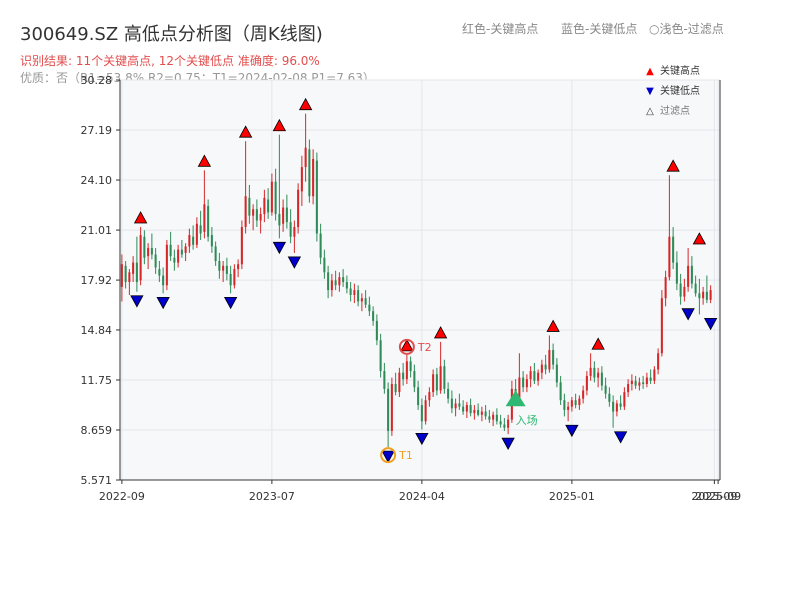 The width and height of the screenshot is (800, 600). Describe the element at coordinates (672, 92) in the screenshot. I see `legend-low: ▼ 关键低点` at that location.